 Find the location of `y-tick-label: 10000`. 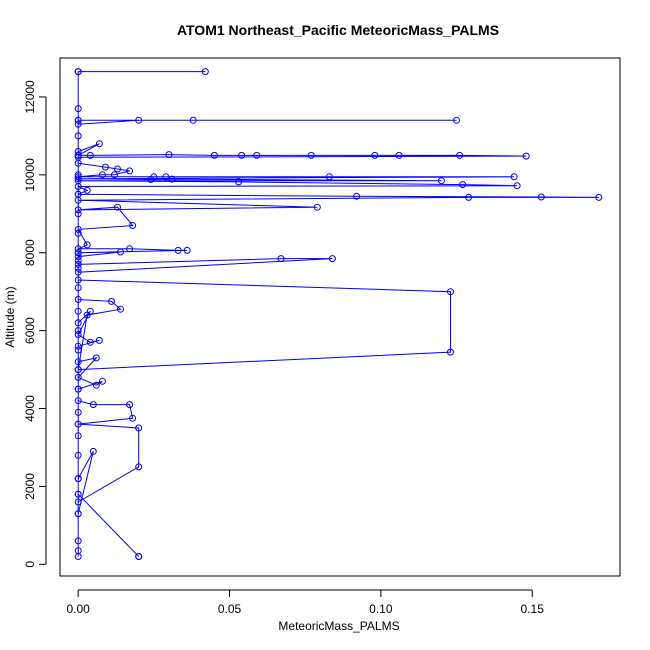

y-tick-label: 10000 is located at coordinates (30, 175).